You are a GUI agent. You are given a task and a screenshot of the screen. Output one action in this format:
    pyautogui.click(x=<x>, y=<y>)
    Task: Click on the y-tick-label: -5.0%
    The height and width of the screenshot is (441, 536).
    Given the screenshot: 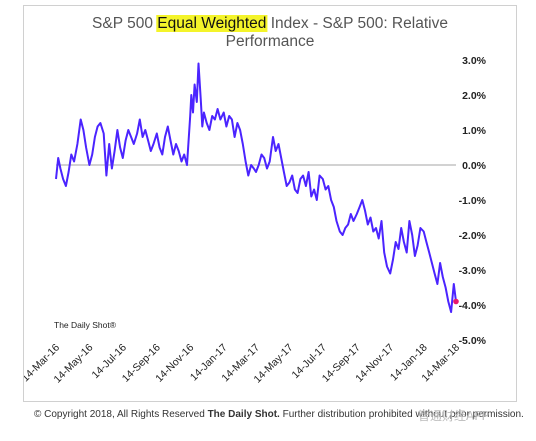 What is the action you would take?
    pyautogui.click(x=473, y=341)
    